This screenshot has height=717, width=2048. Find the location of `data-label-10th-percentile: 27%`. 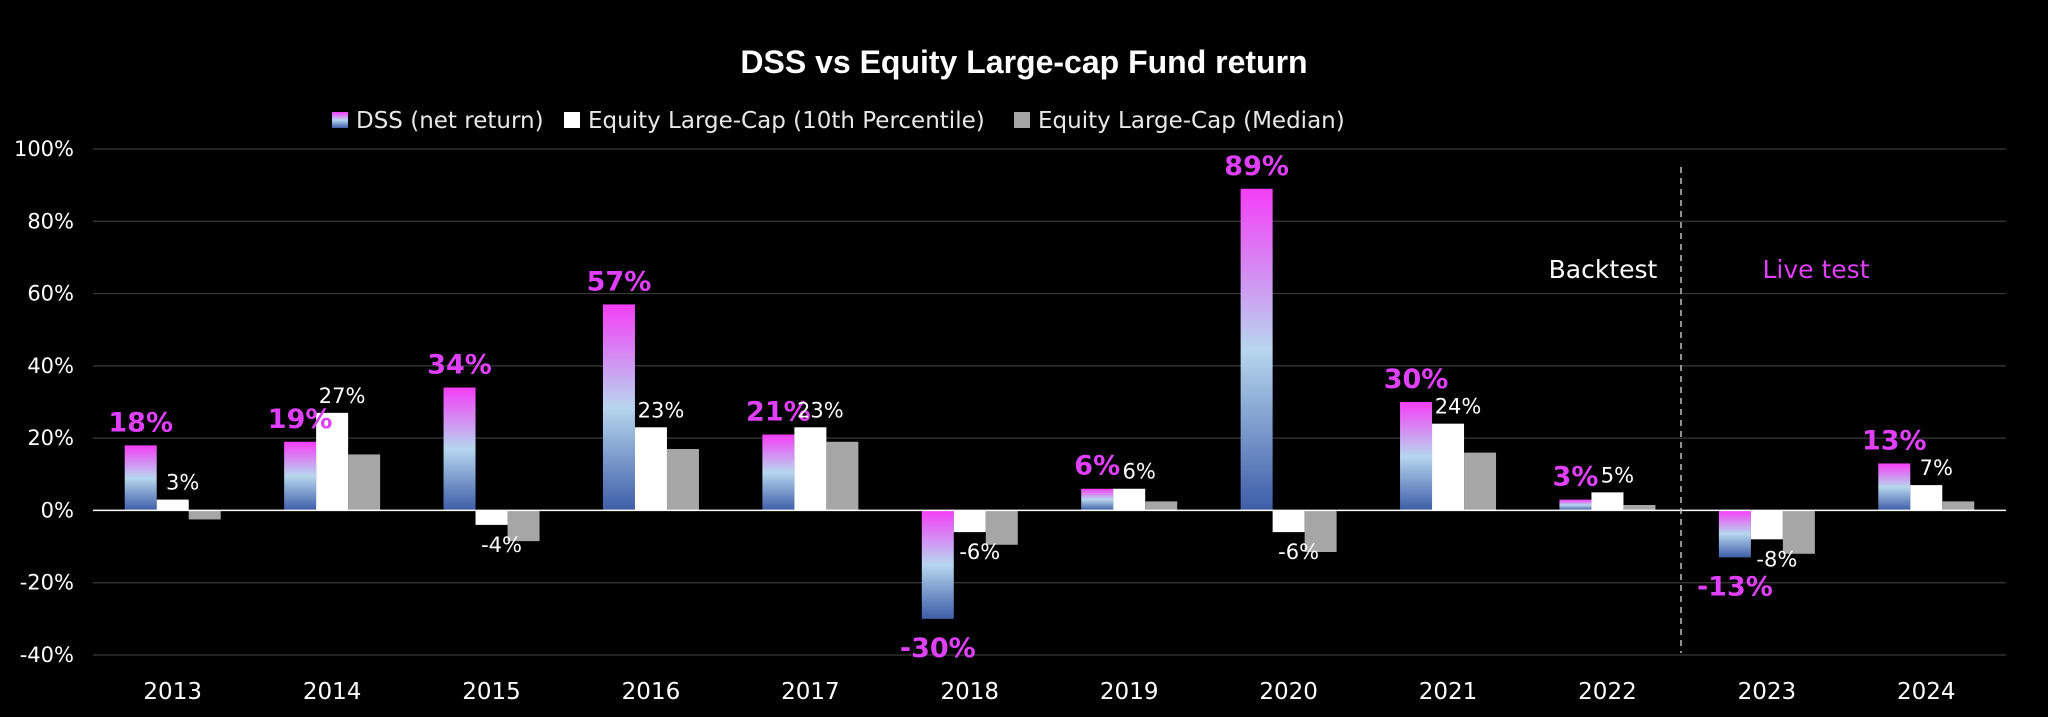

data-label-10th-percentile: 27% is located at coordinates (342, 396).